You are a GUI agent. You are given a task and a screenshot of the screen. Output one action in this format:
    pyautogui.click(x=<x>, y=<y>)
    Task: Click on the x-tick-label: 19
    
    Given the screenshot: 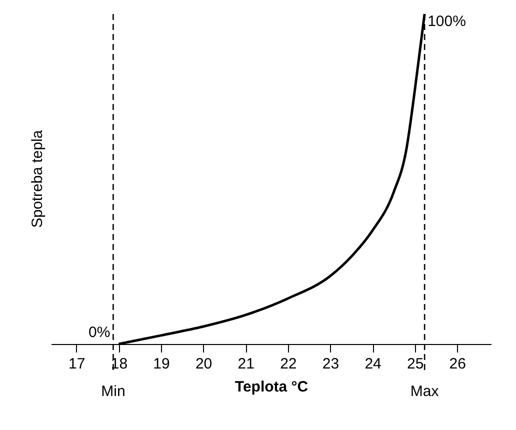 What is the action you would take?
    pyautogui.click(x=161, y=364)
    